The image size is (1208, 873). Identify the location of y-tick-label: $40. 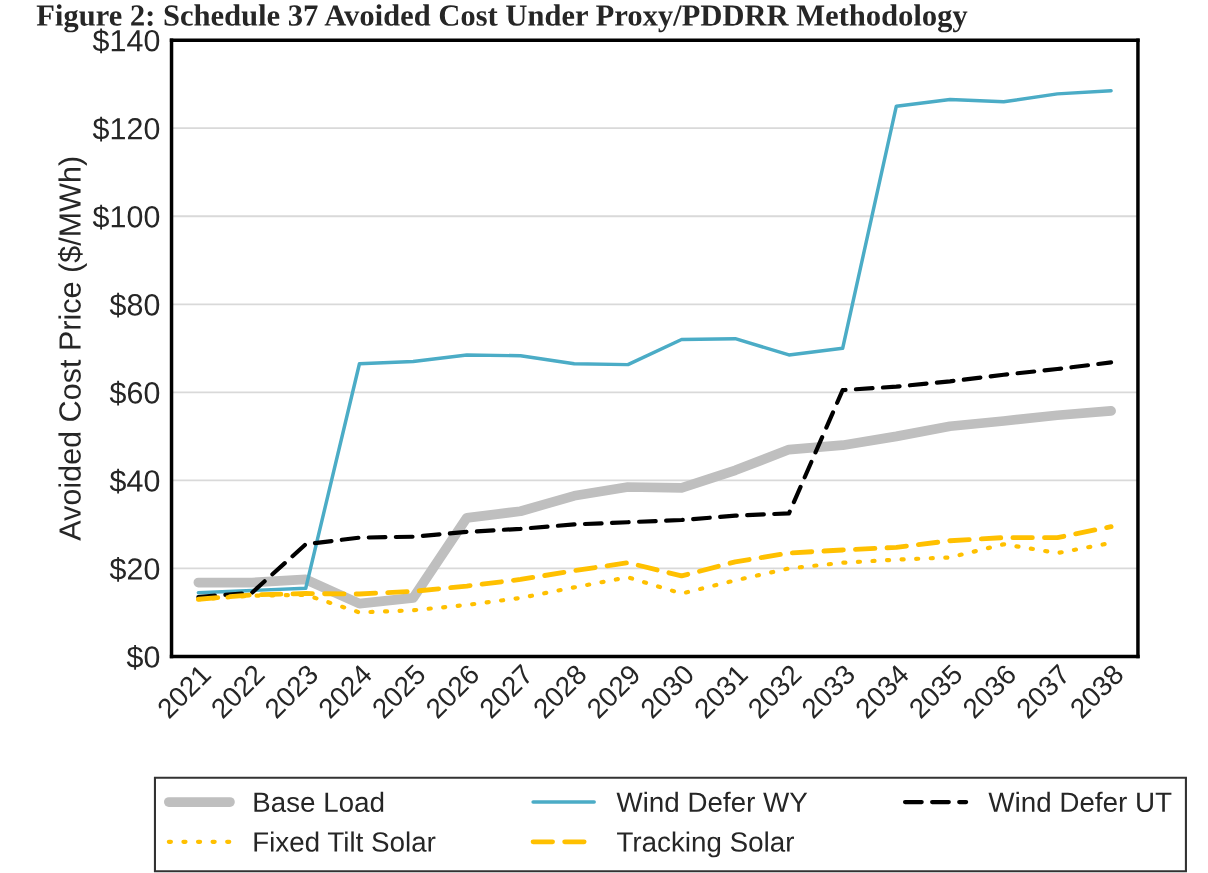
(134, 481).